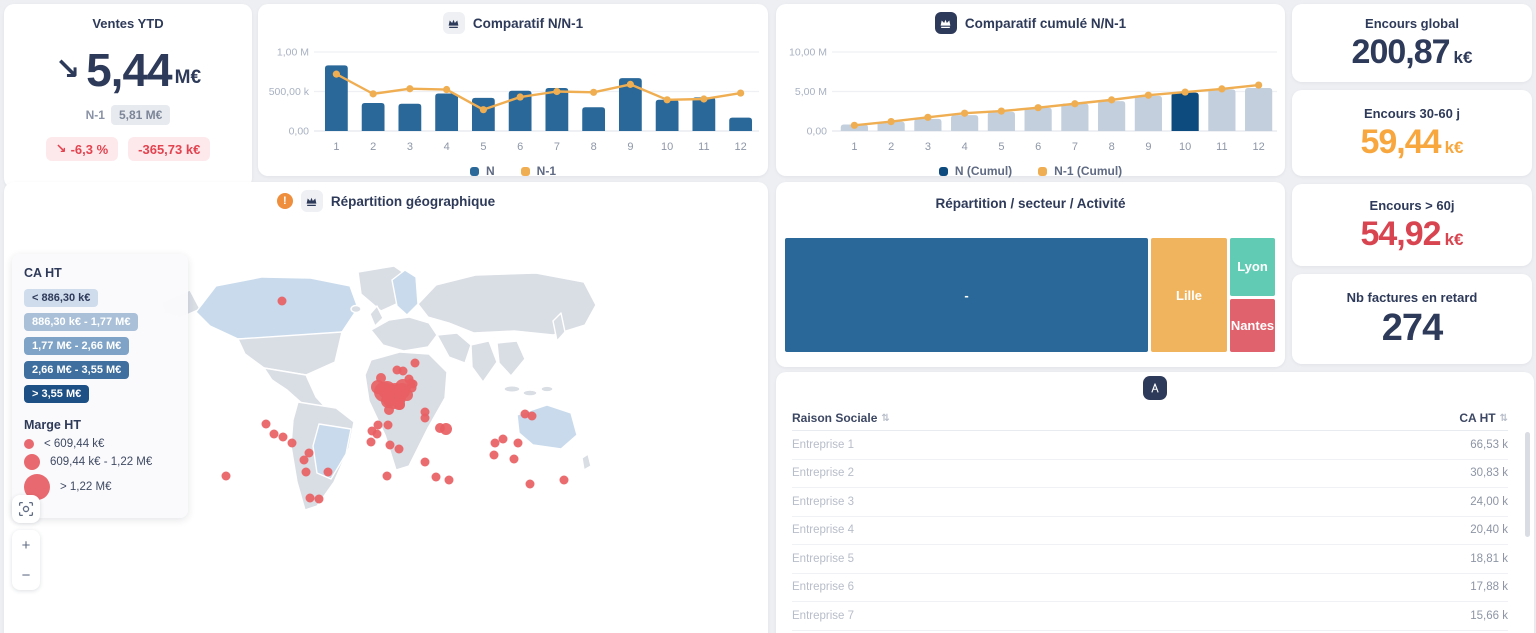 This screenshot has width=1536, height=633. I want to click on column-header-ca-ht: CA HT ⇅, so click(1483, 418).